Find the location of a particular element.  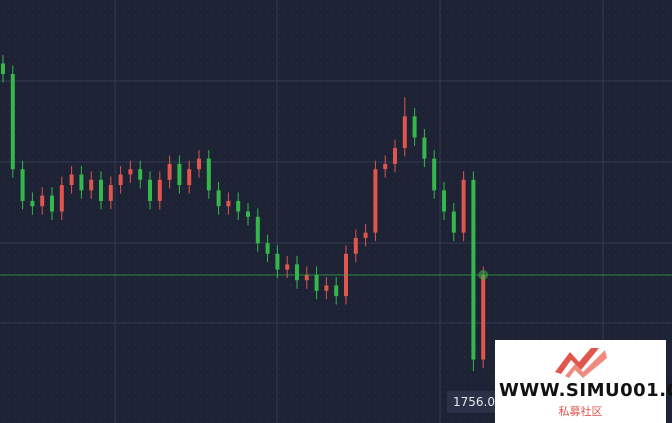

watermark: WWW.SIMU001.CN 私募社区 is located at coordinates (583, 381).